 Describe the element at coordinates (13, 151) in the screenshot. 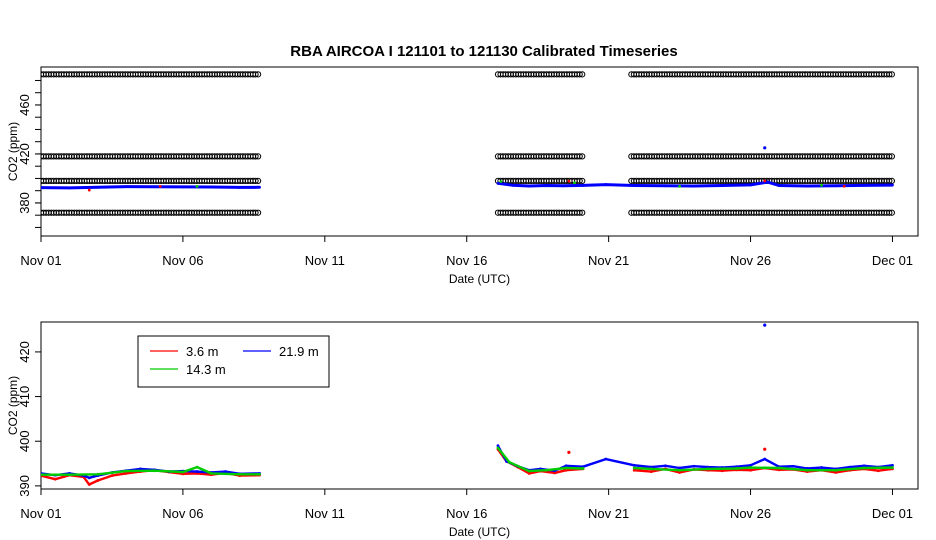

I see `y-axis-label: CO2 (ppm)` at that location.